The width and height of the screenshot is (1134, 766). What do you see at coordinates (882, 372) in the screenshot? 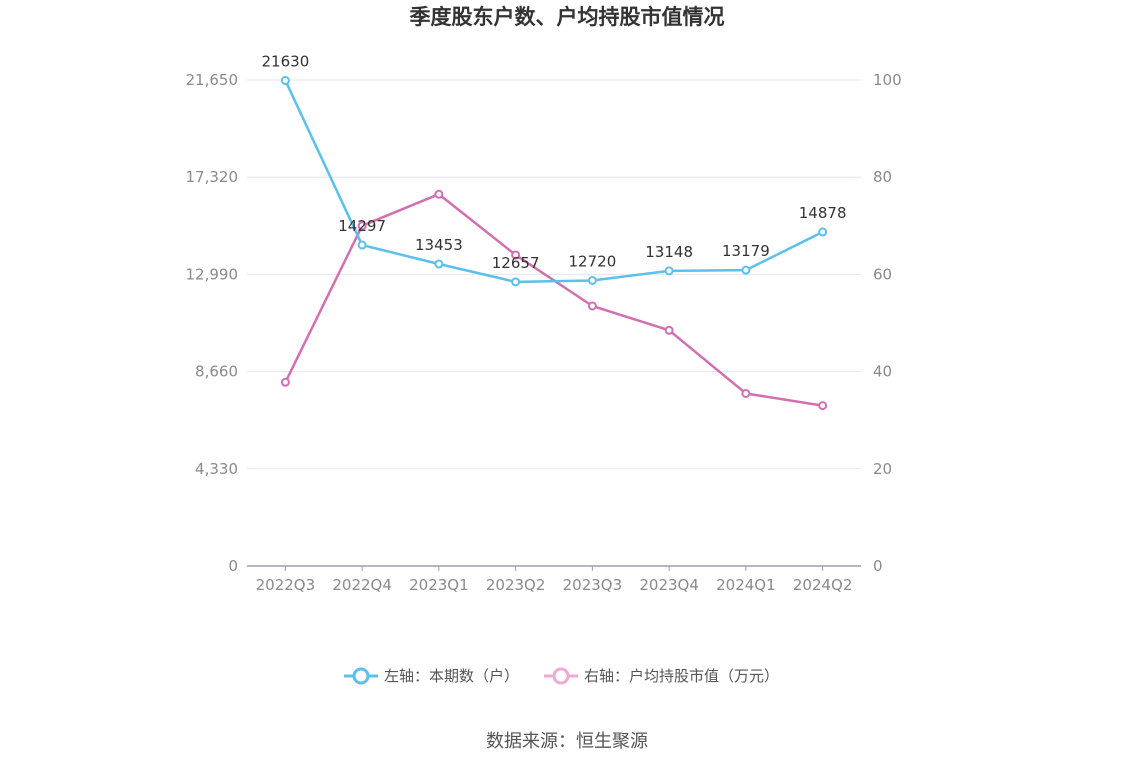
I see `y-right-tick-label: 40` at bounding box center [882, 372].